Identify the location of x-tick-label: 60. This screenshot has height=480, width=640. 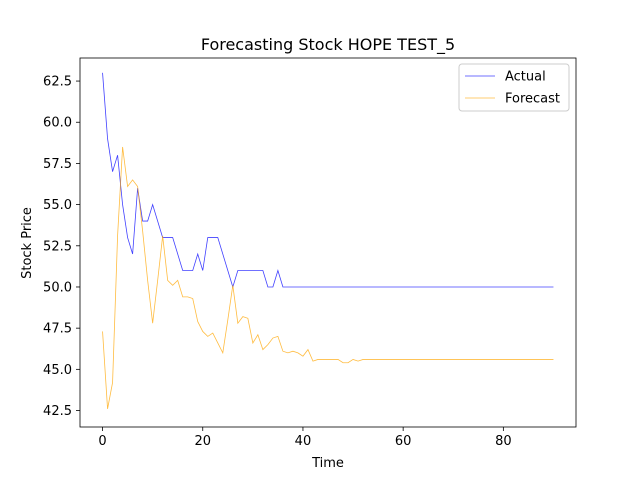
(403, 441).